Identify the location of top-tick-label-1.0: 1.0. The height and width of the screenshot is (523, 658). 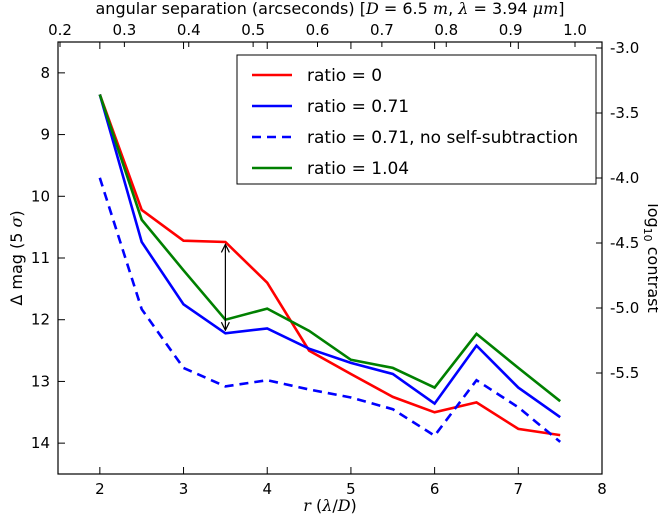
(575, 30).